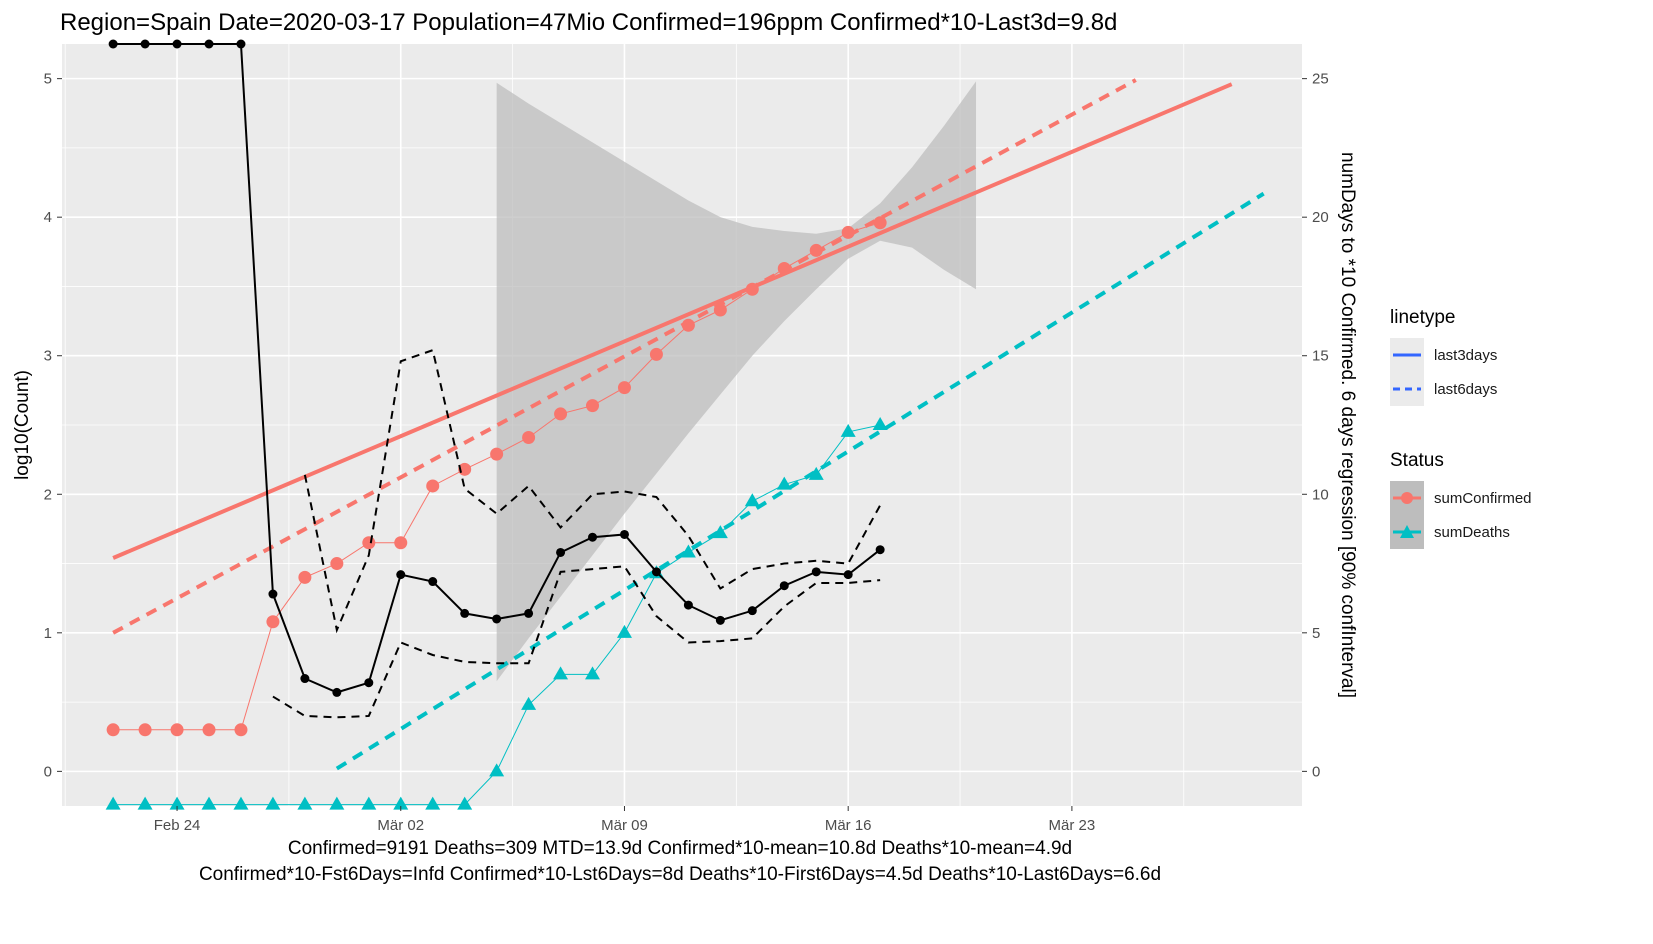  What do you see at coordinates (1320, 217) in the screenshot?
I see `y2-tick-label: 20` at bounding box center [1320, 217].